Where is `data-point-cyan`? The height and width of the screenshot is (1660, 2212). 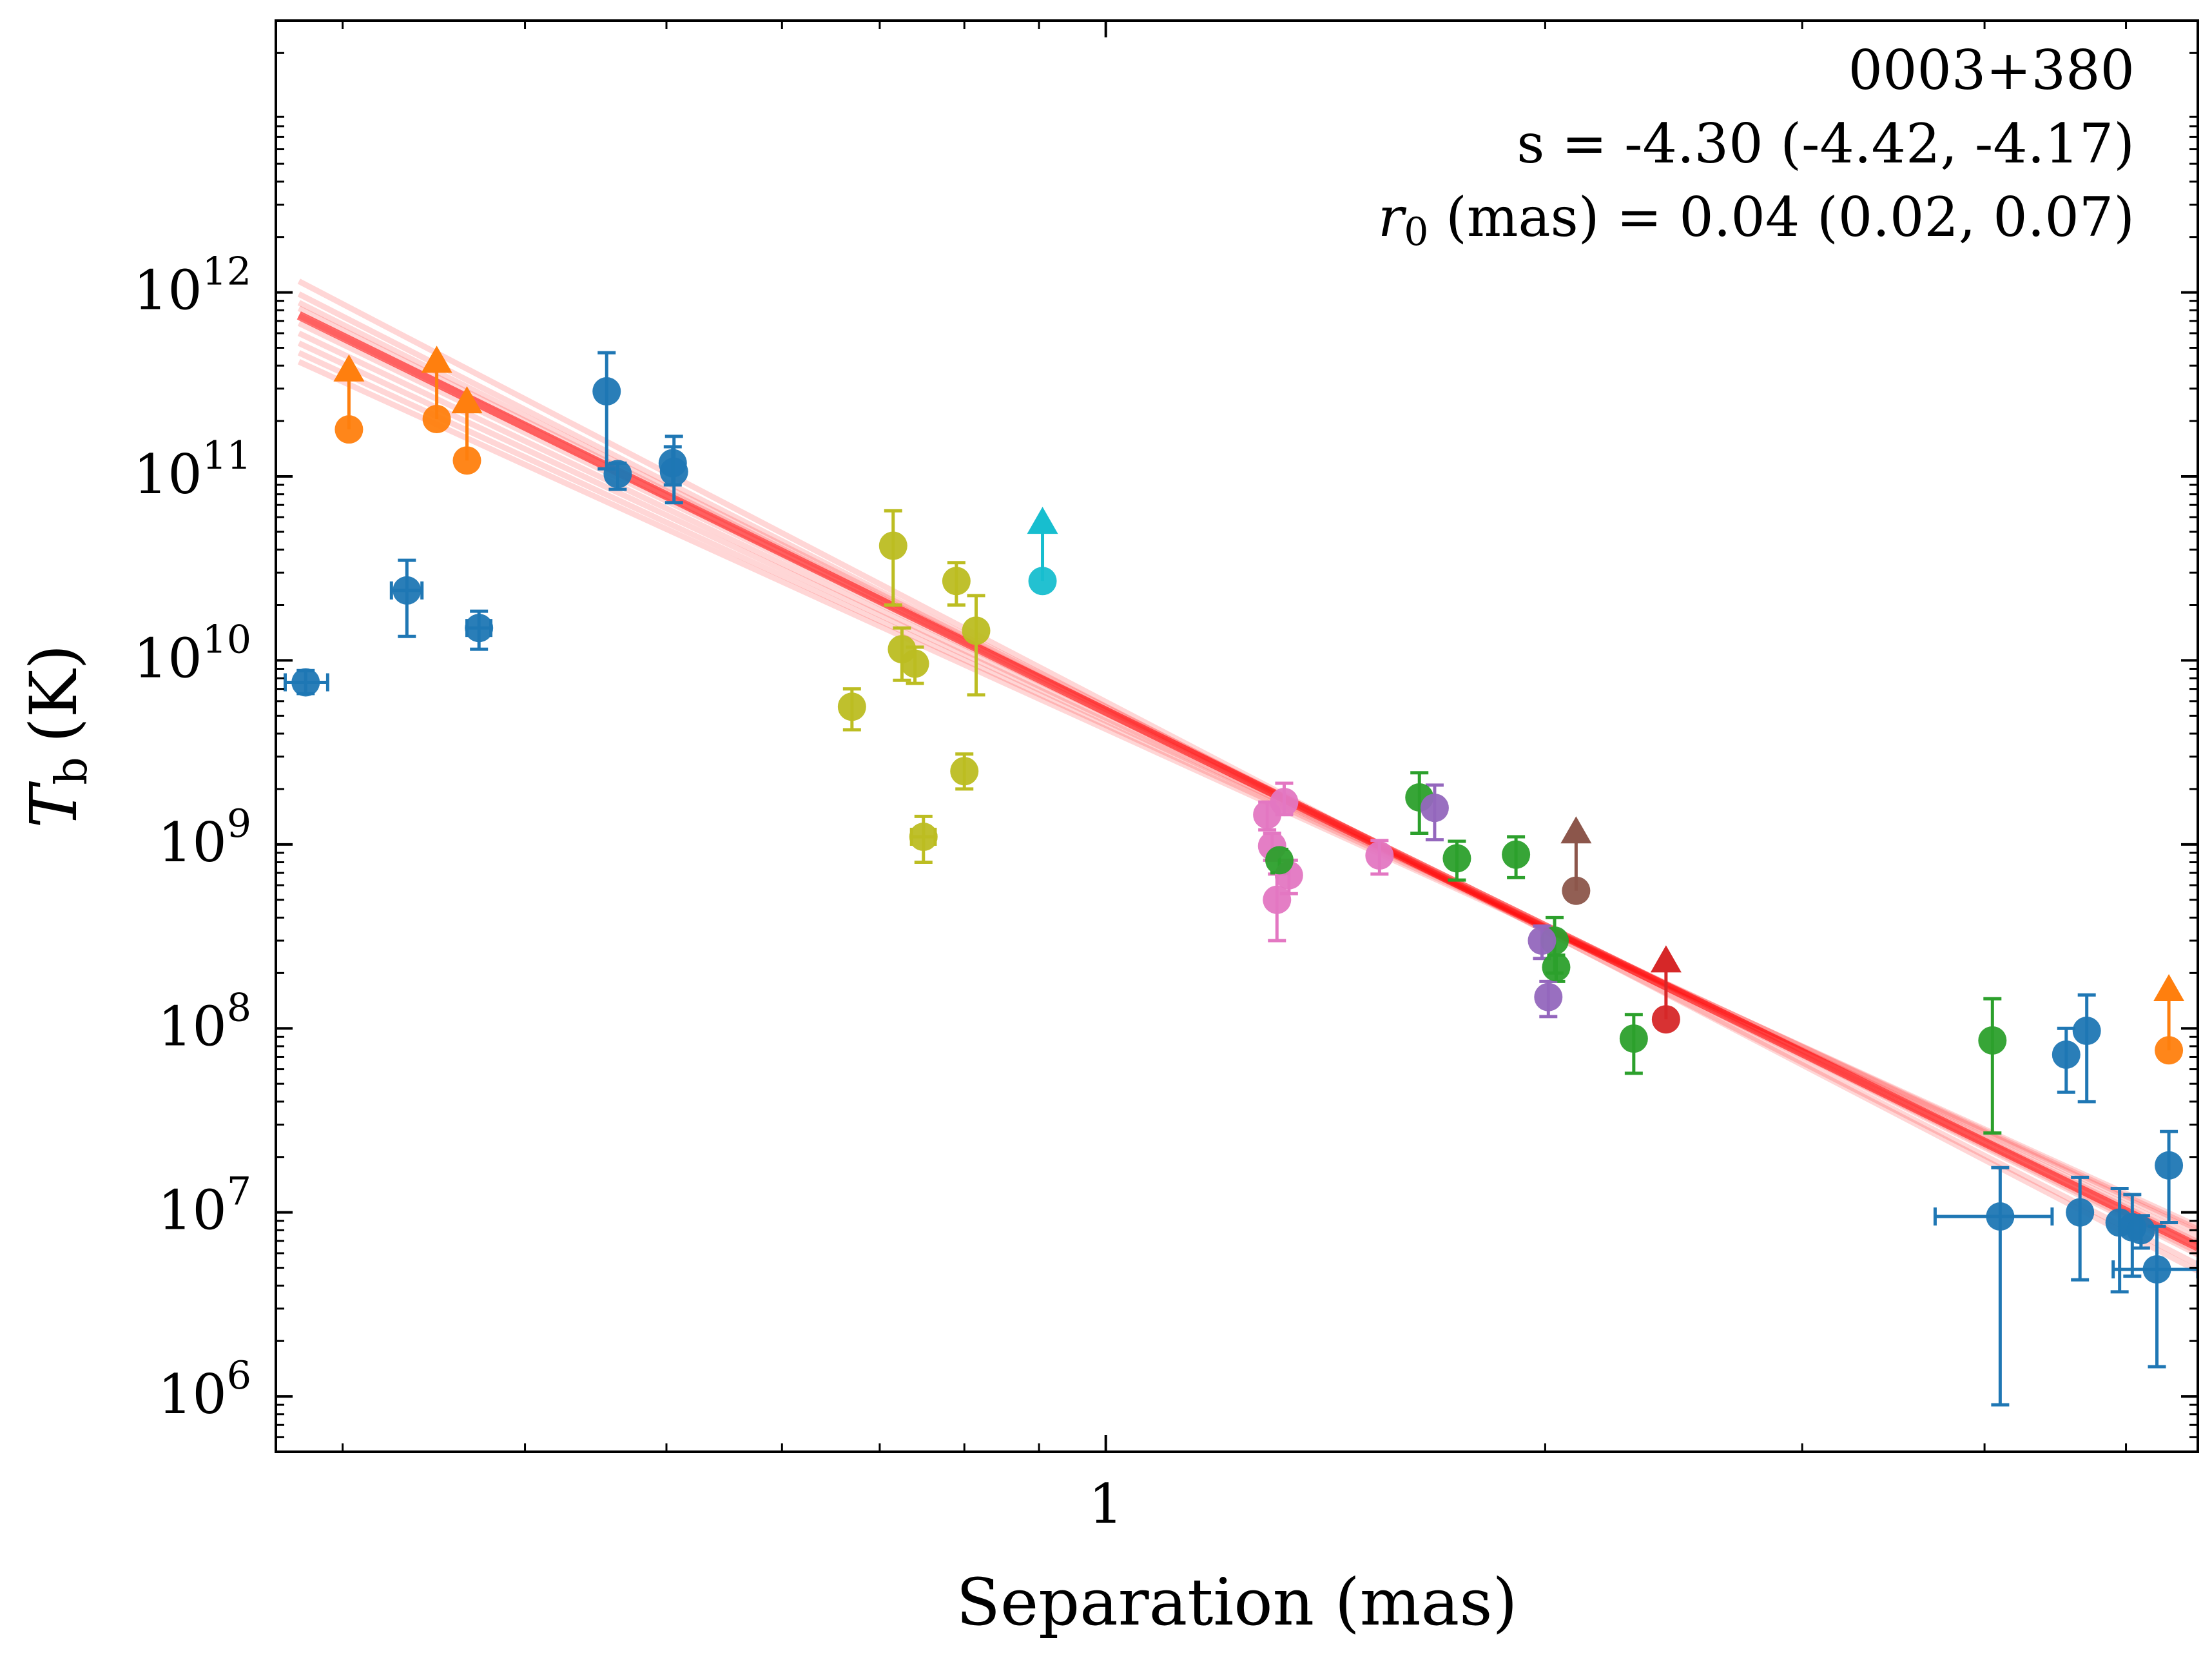
data-point-cyan is located at coordinates (1042, 581).